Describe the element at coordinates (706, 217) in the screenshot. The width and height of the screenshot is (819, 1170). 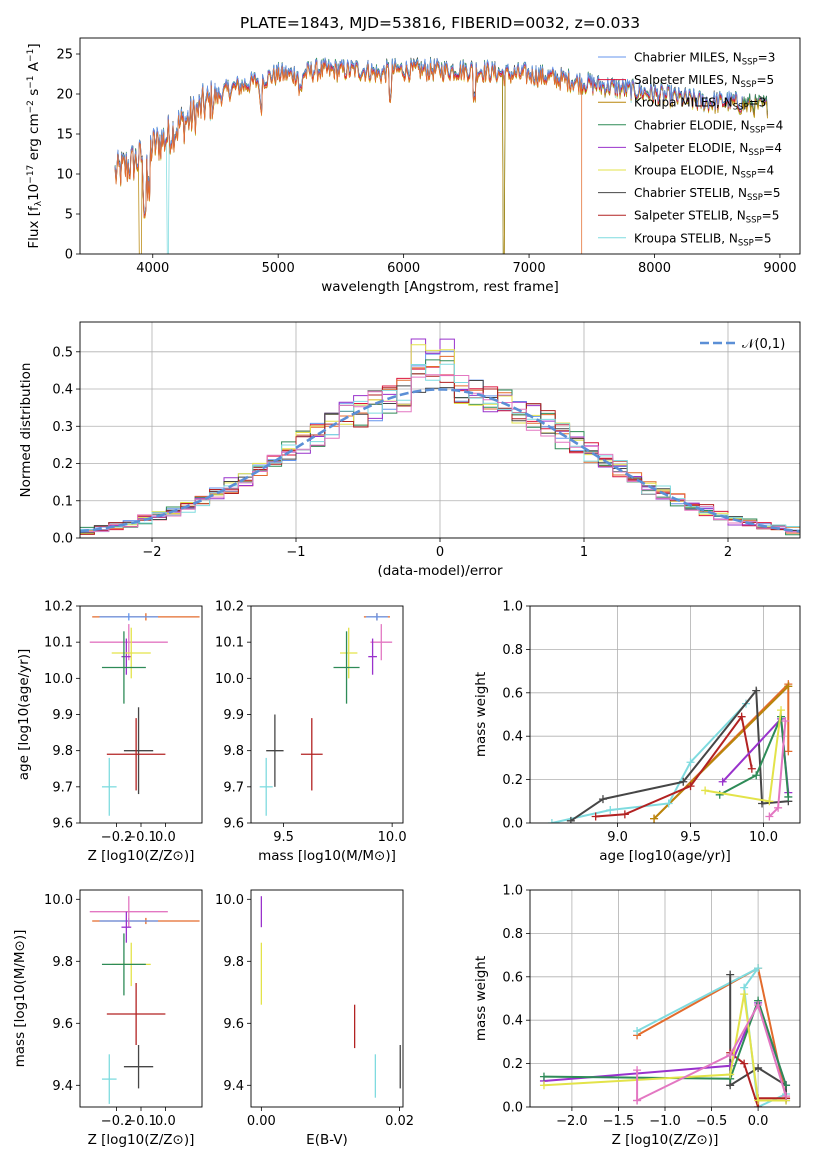
I see `legend-label: Salpeter STELIB, NSSP=5` at that location.